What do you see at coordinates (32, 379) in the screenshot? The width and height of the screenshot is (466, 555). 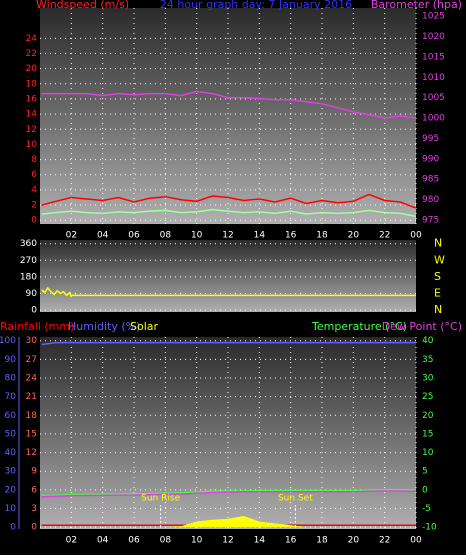 I see `y3-tick-label: 24` at bounding box center [32, 379].